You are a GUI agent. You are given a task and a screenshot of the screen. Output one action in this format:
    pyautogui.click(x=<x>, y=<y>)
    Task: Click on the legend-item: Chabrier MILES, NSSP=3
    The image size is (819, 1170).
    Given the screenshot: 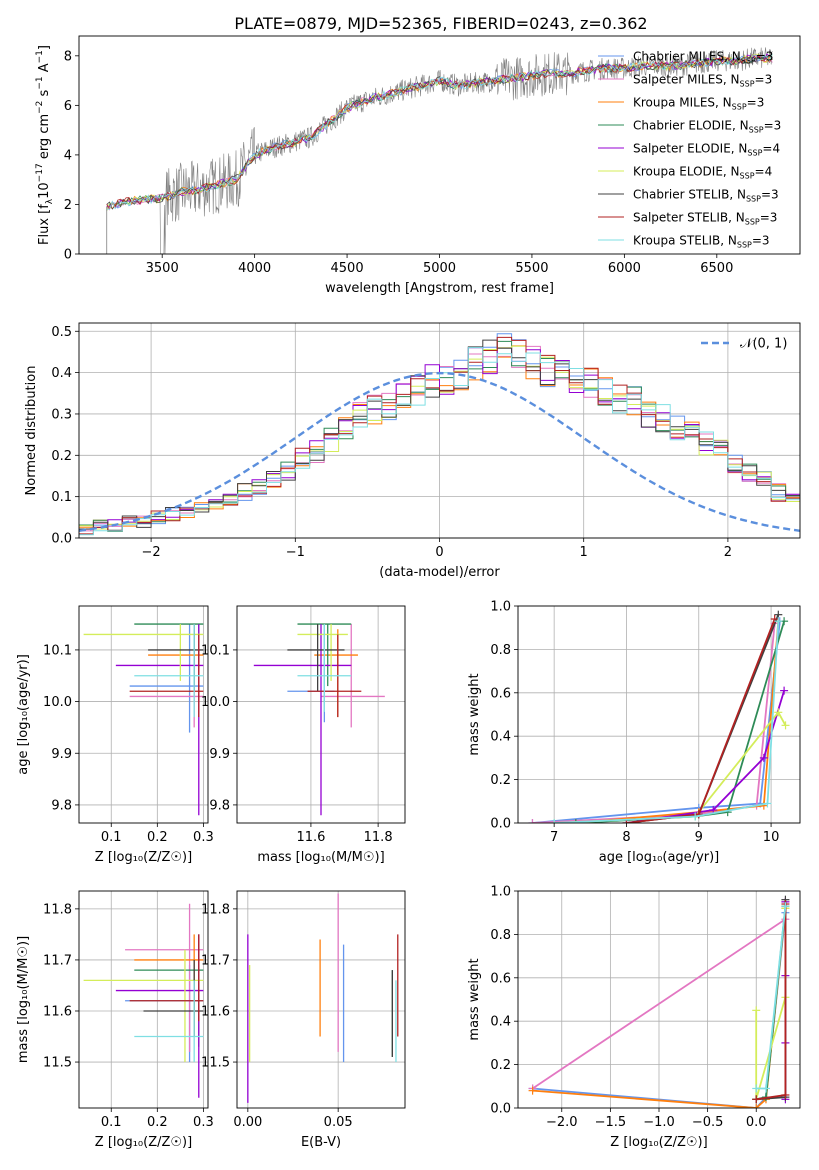 What is the action you would take?
    pyautogui.click(x=685, y=58)
    